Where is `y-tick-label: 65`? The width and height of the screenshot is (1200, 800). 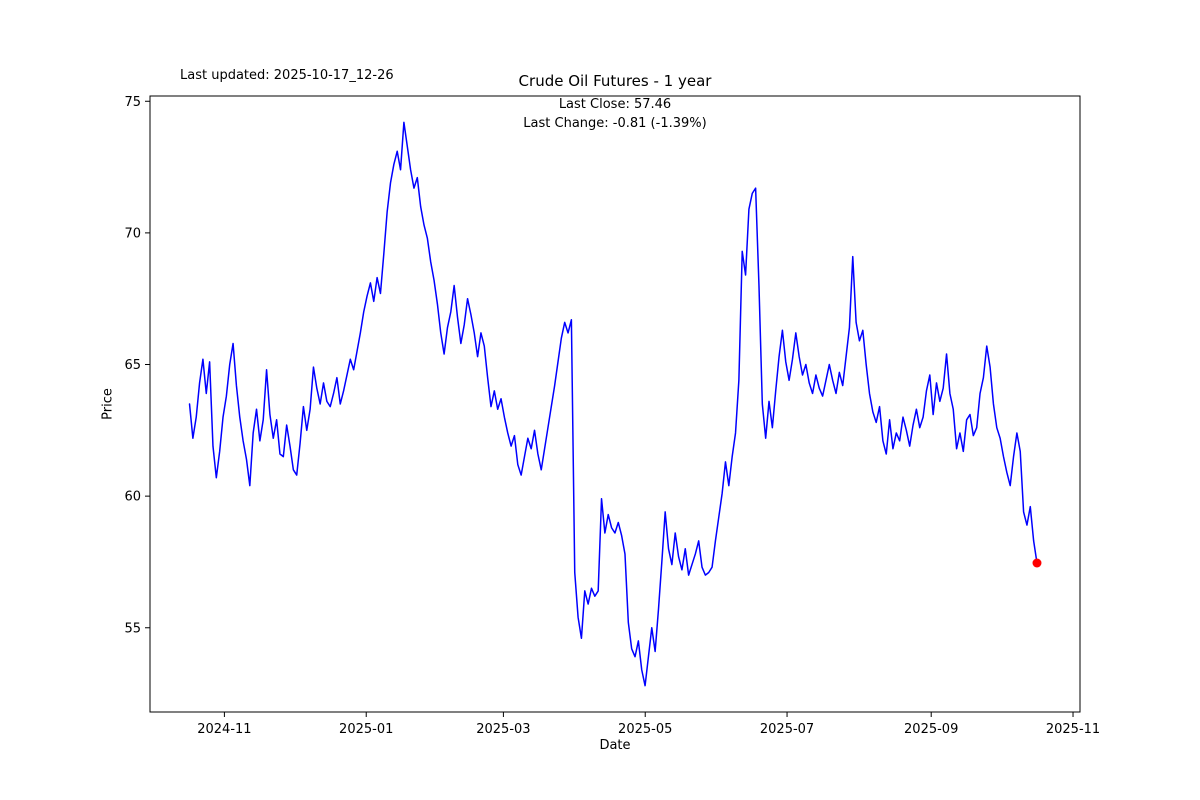 y-tick-label: 65 is located at coordinates (132, 365).